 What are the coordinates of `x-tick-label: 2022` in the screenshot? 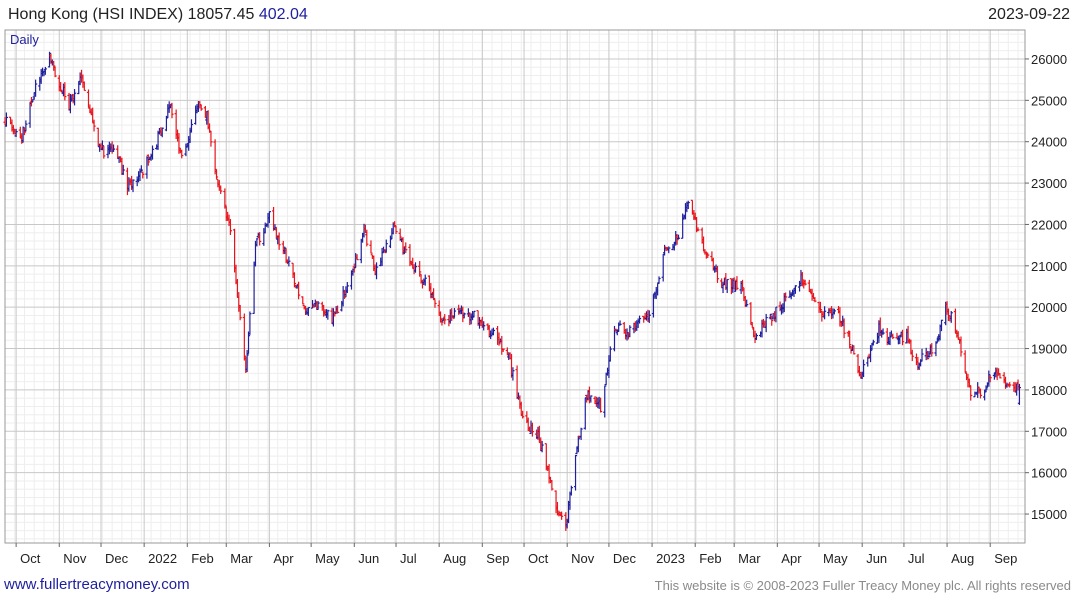 It's located at (162, 558).